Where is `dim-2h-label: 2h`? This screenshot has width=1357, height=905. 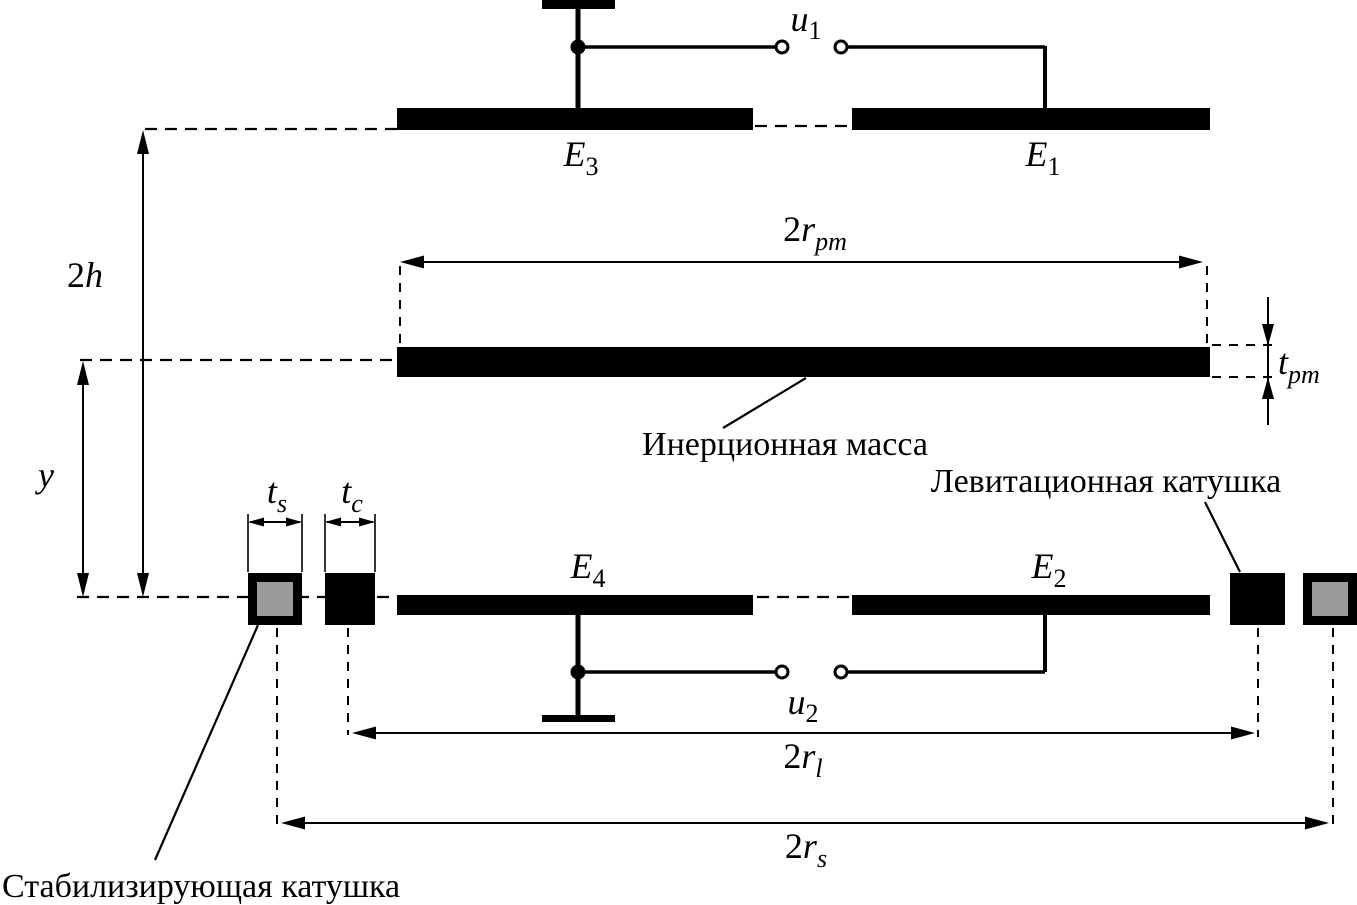
dim-2h-label: 2h is located at coordinates (85, 275).